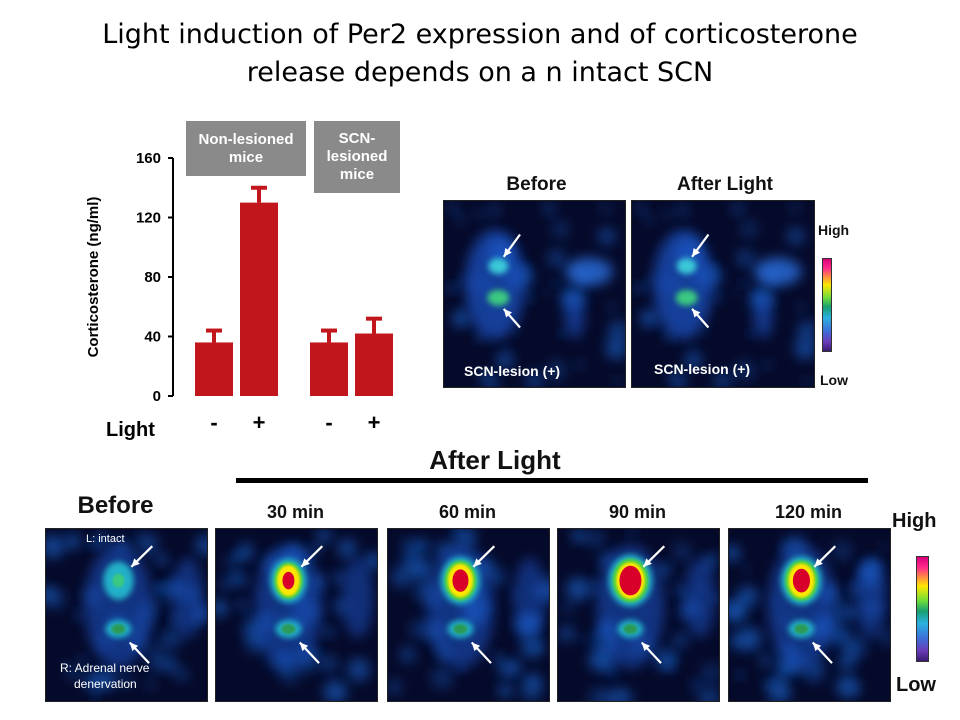 Image resolution: width=960 pixels, height=720 pixels. Describe the element at coordinates (105, 668) in the screenshot. I see `adrenal-label-line-1: R: Adrenal nerve` at that location.